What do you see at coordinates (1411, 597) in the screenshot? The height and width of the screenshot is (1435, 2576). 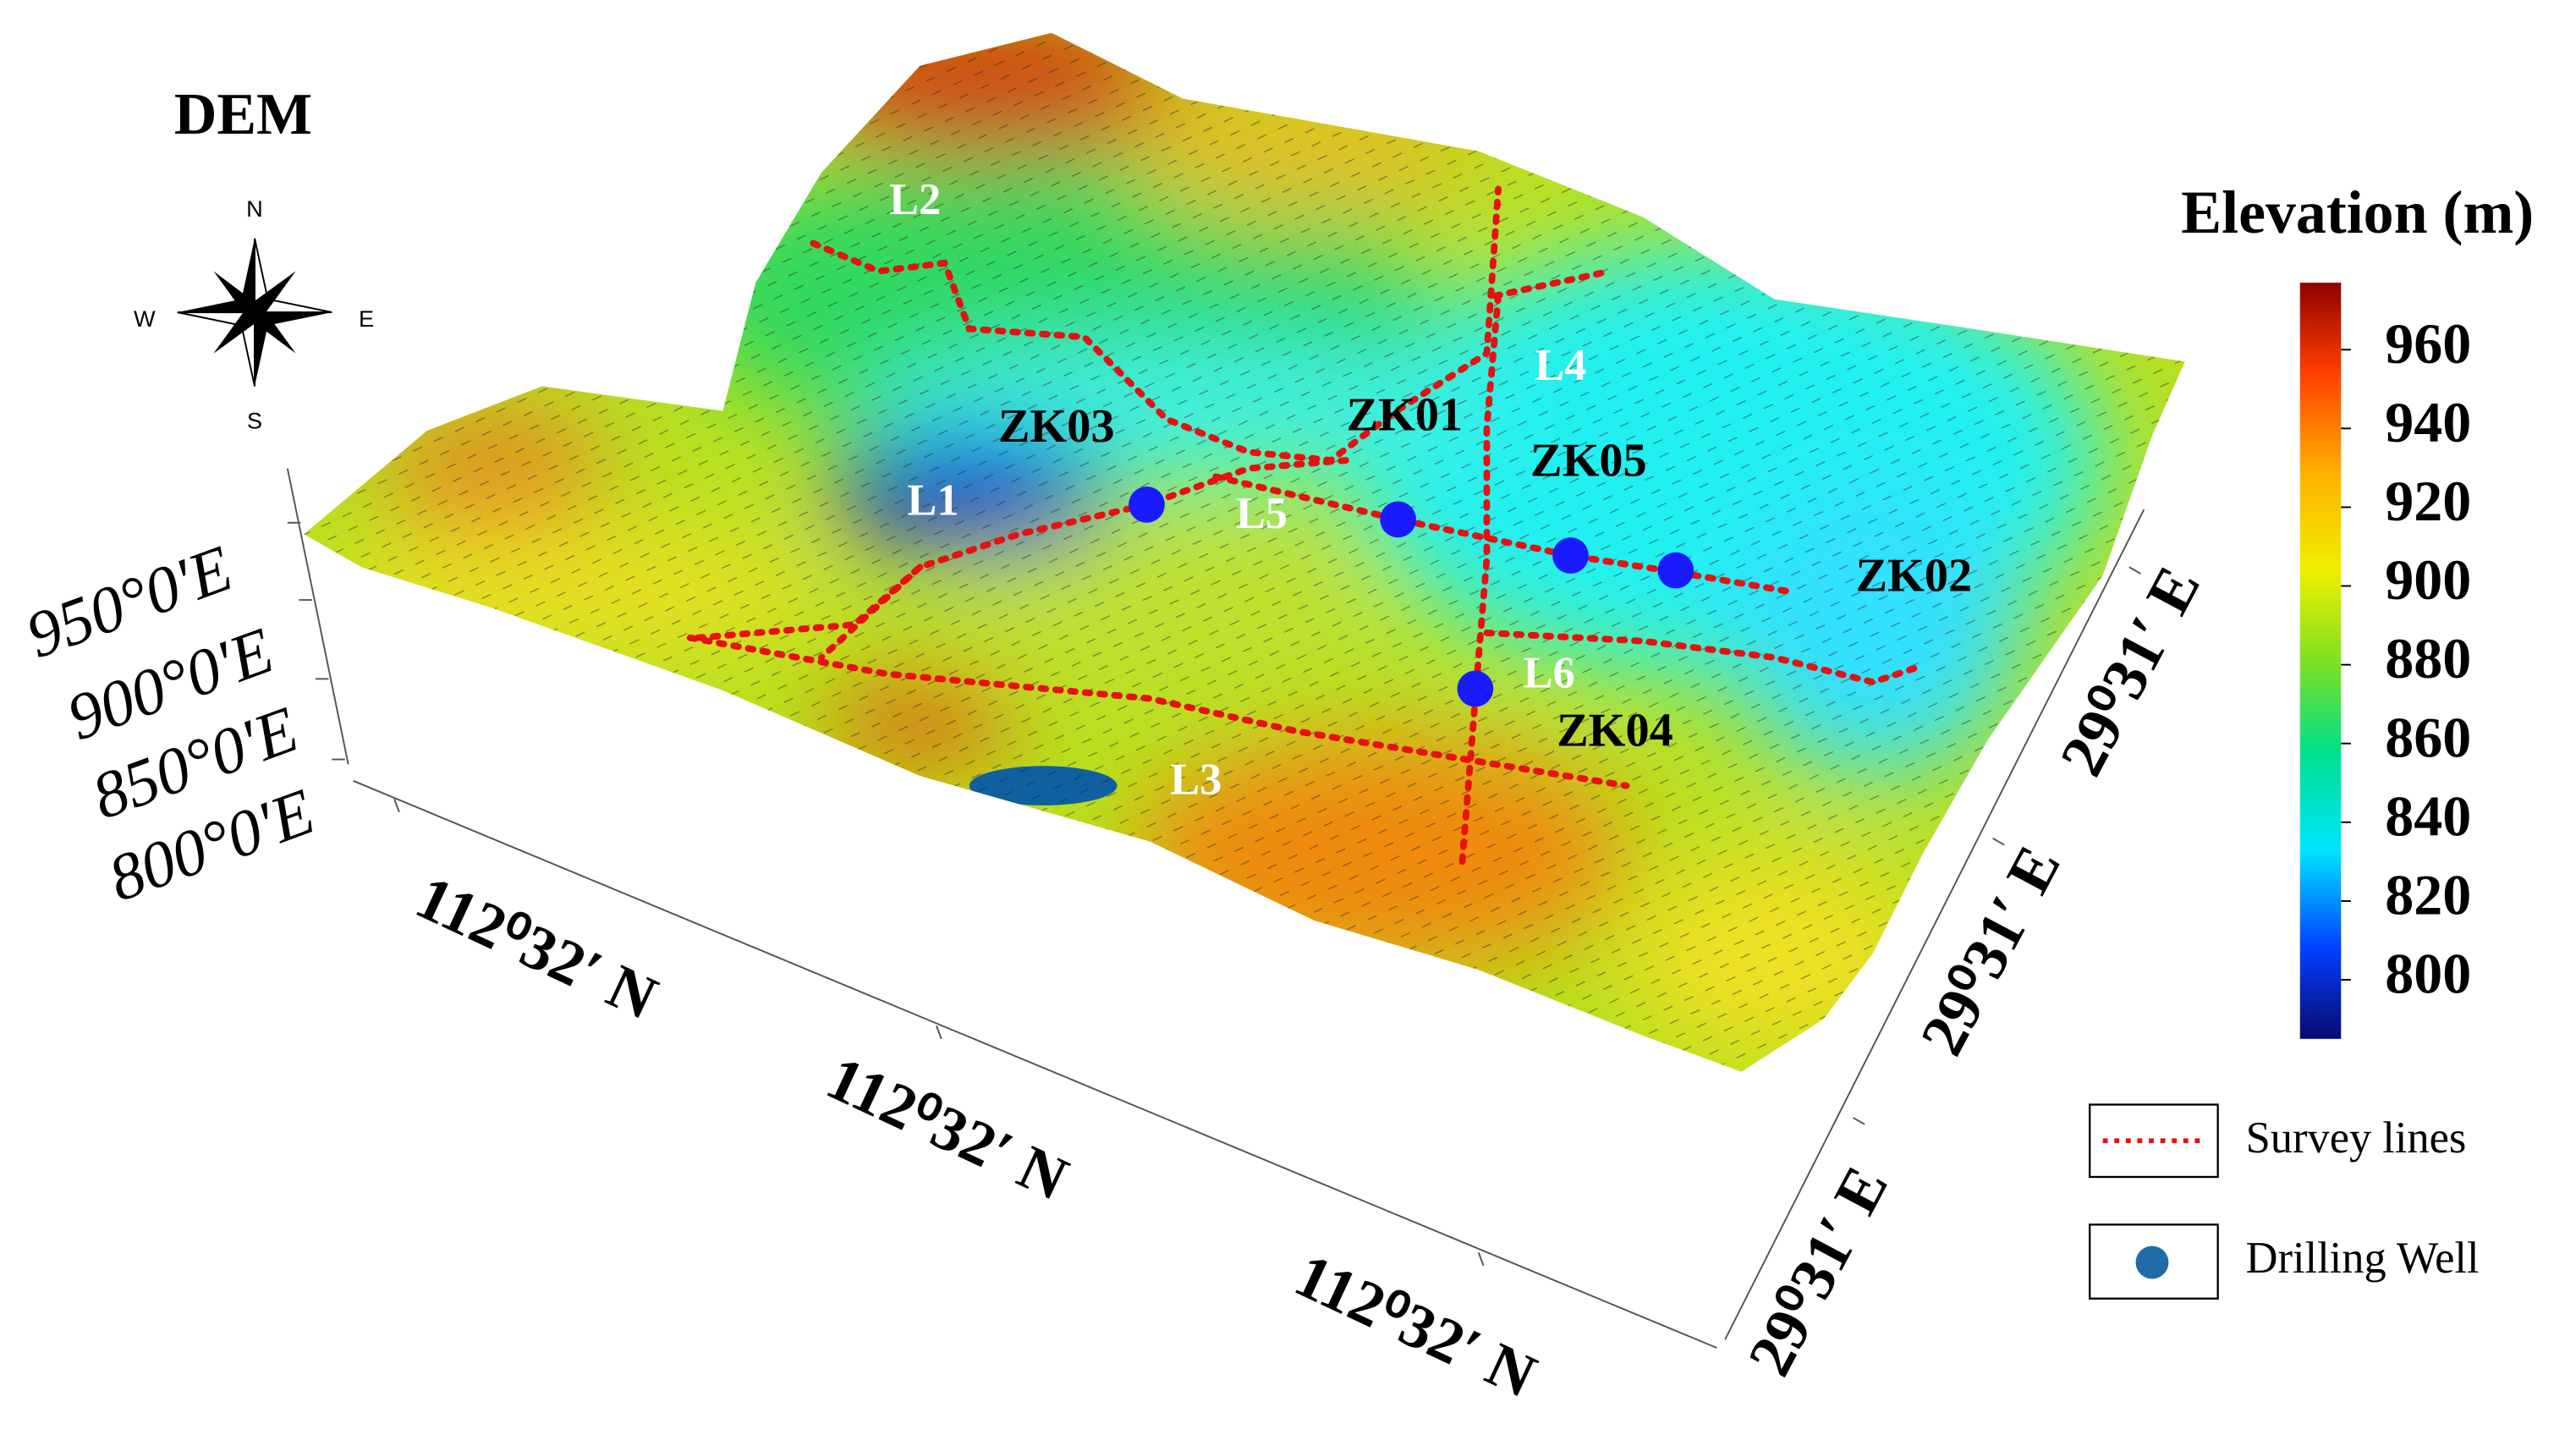 I see `wells` at bounding box center [1411, 597].